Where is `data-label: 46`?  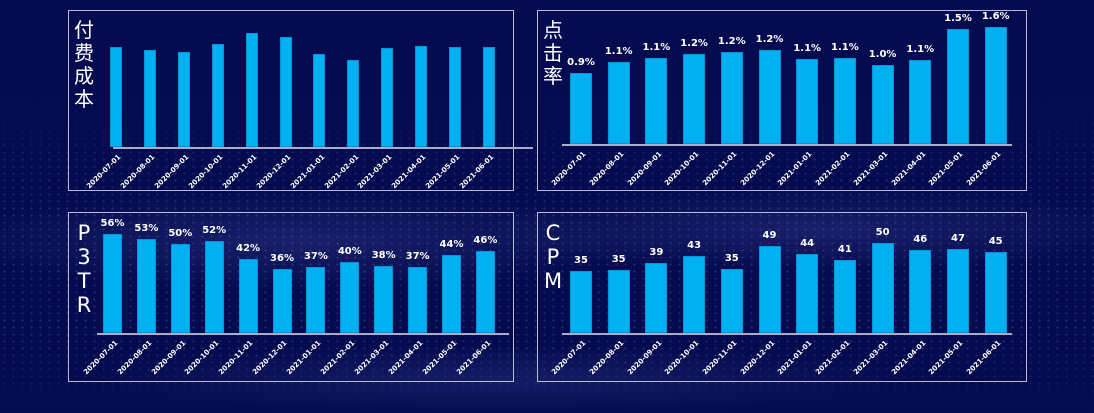 data-label: 46 is located at coordinates (920, 239).